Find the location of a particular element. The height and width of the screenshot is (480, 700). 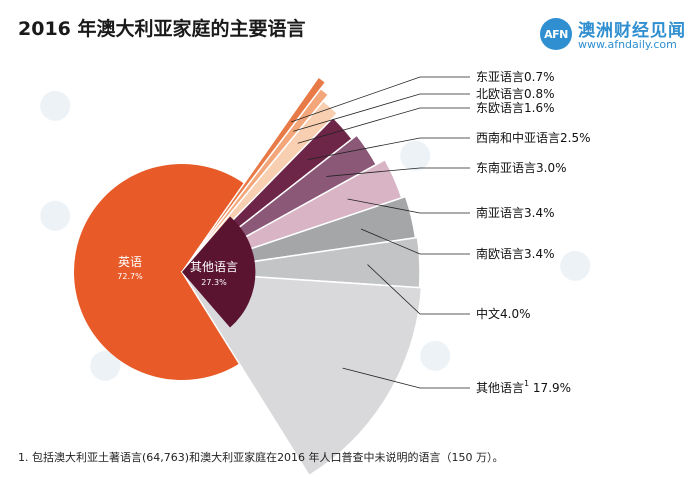

afn-logo: AFN 澳洲财经见闻 www.afndaily.com is located at coordinates (620, 36).